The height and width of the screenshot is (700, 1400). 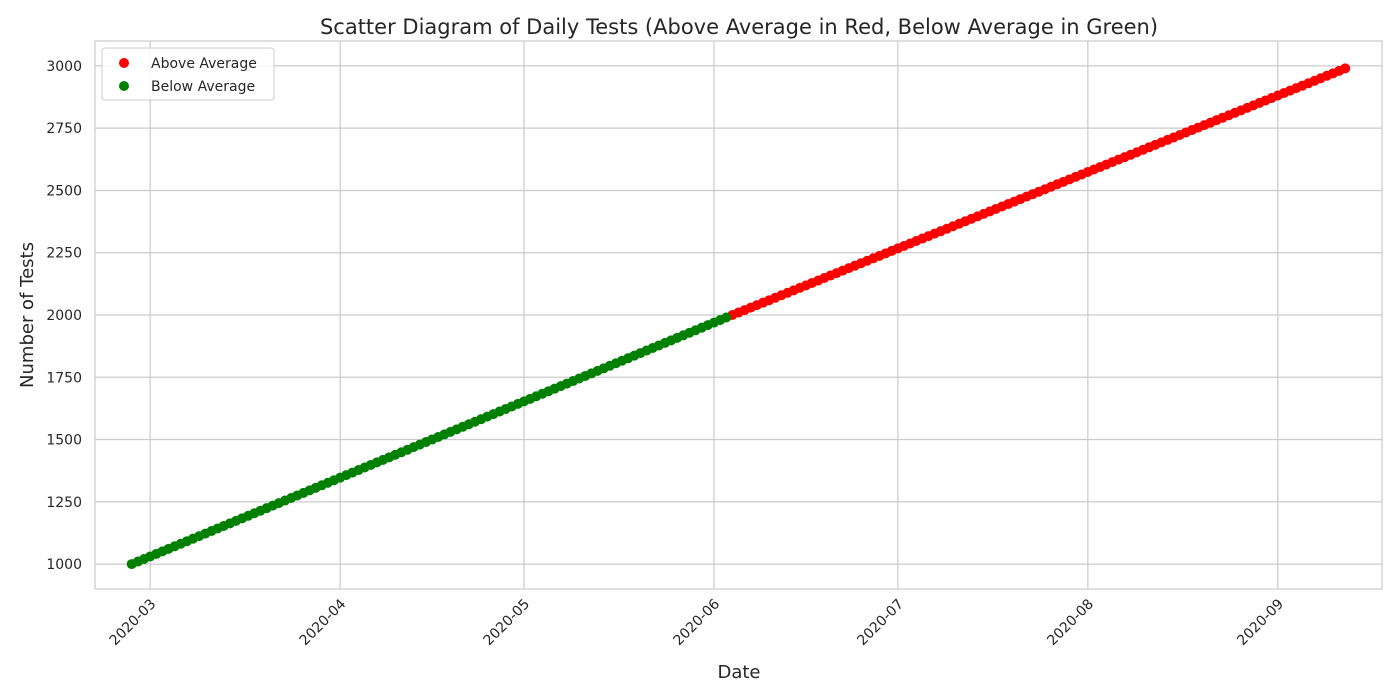 What do you see at coordinates (204, 64) in the screenshot?
I see `legend-label-above-average: Above Average` at bounding box center [204, 64].